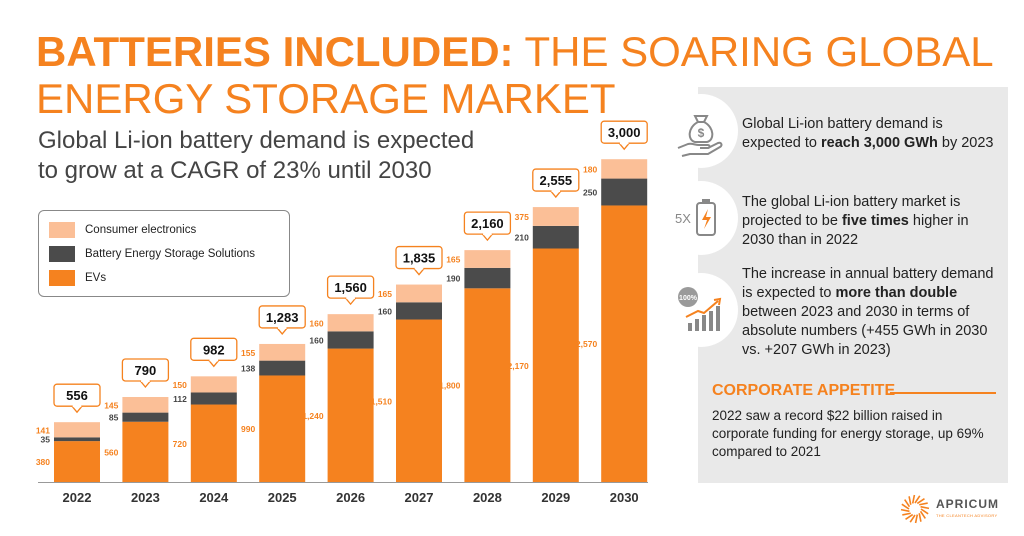 Image resolution: width=1024 pixels, height=536 pixels. Describe the element at coordinates (350, 497) in the screenshot. I see `x-tick-label-2026: 2026` at that location.